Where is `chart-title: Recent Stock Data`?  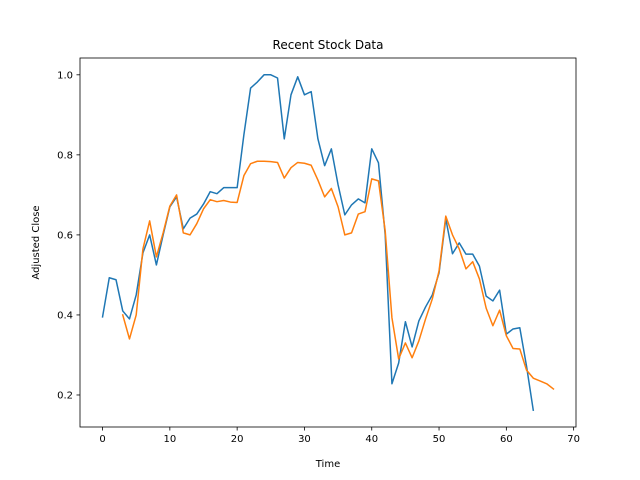 chart-title: Recent Stock Data is located at coordinates (328, 45).